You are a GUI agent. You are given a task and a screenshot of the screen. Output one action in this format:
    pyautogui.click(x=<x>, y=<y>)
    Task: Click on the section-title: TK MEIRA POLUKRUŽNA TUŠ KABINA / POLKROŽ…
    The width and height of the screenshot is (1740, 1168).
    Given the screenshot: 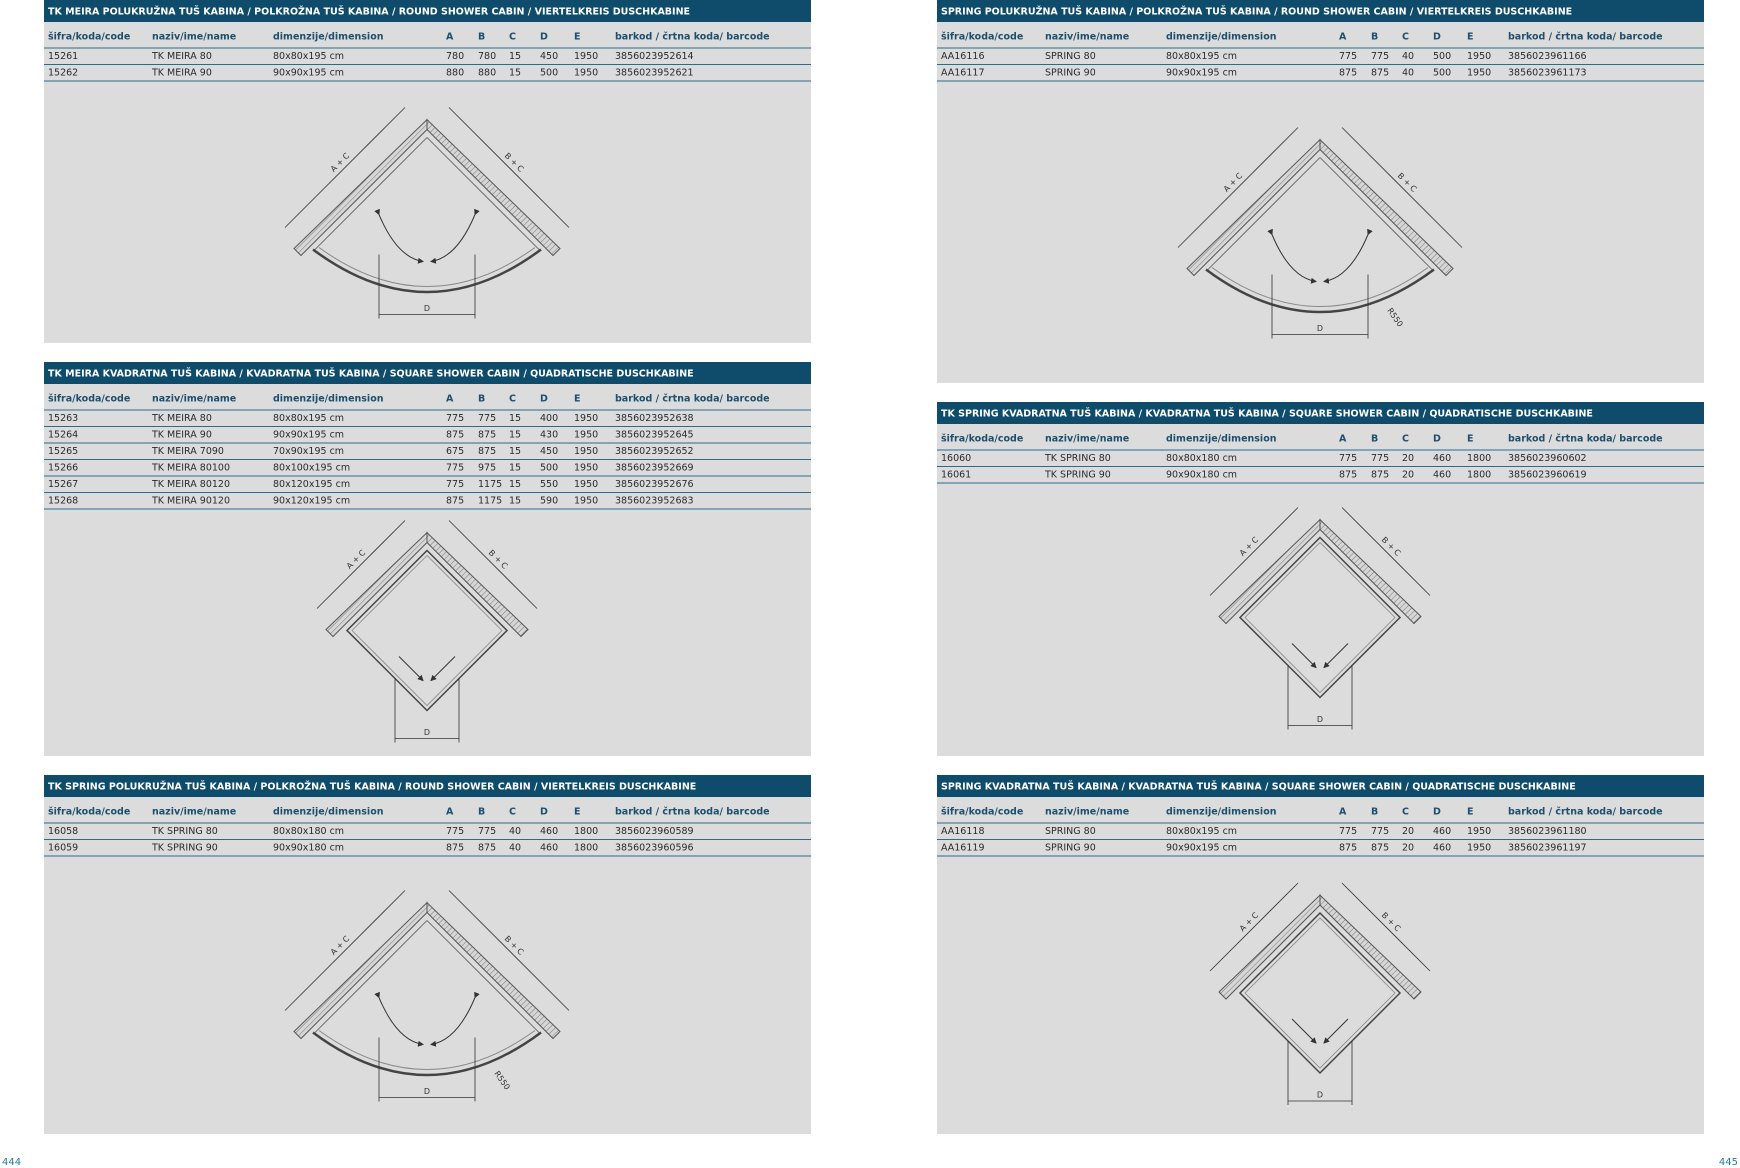 What is the action you would take?
    pyautogui.click(x=369, y=12)
    